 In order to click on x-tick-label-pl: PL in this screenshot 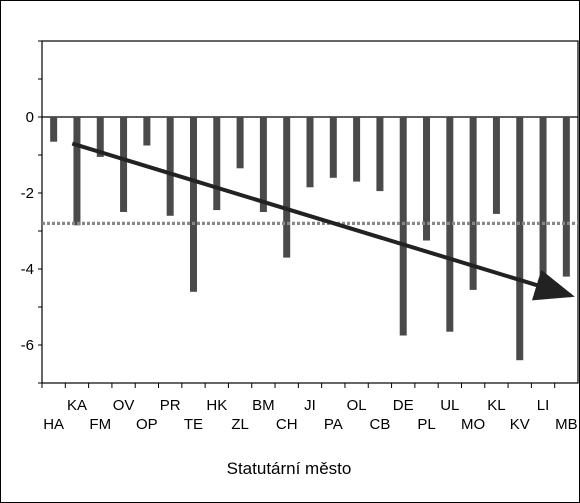, I will do `click(426, 424)`.